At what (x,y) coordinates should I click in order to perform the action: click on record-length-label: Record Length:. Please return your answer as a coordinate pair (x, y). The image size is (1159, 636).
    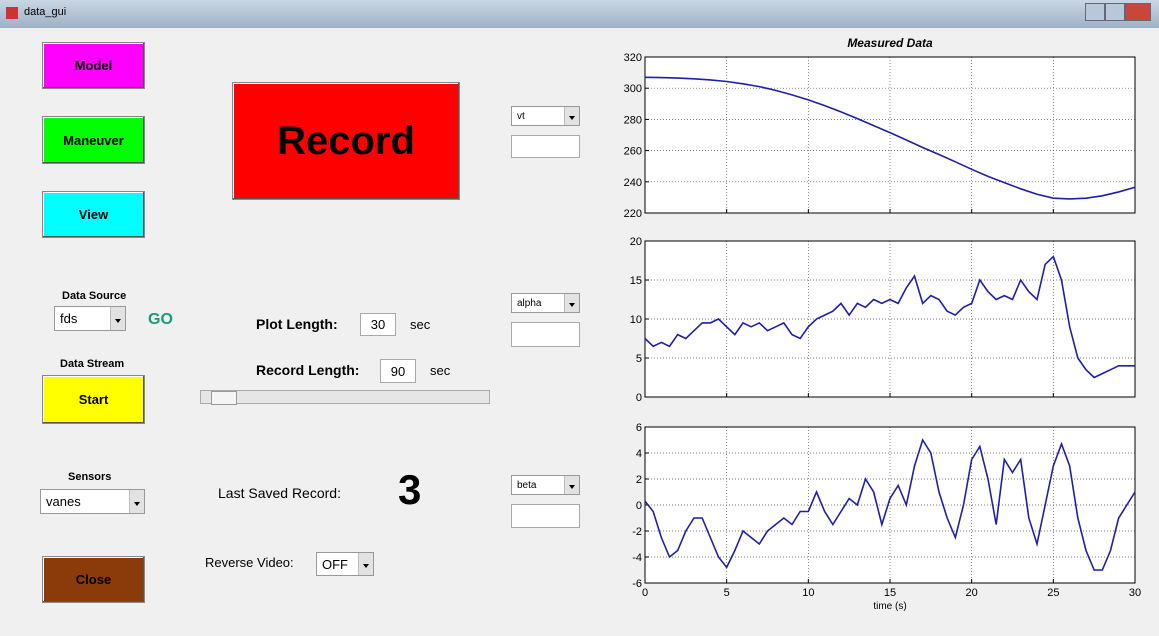
    Looking at the image, I should click on (308, 370).